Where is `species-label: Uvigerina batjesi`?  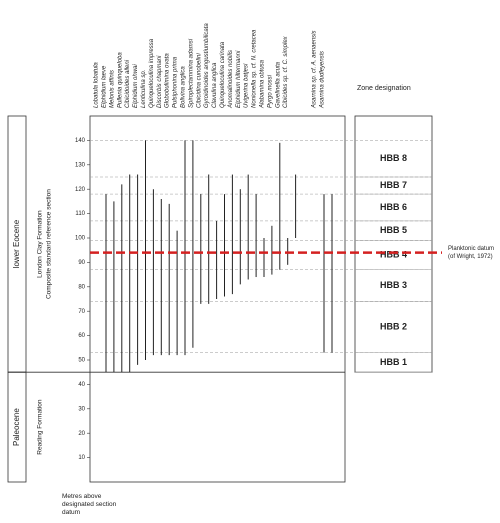
species-label: Uvigerina batjesi is located at coordinates (247, 85).